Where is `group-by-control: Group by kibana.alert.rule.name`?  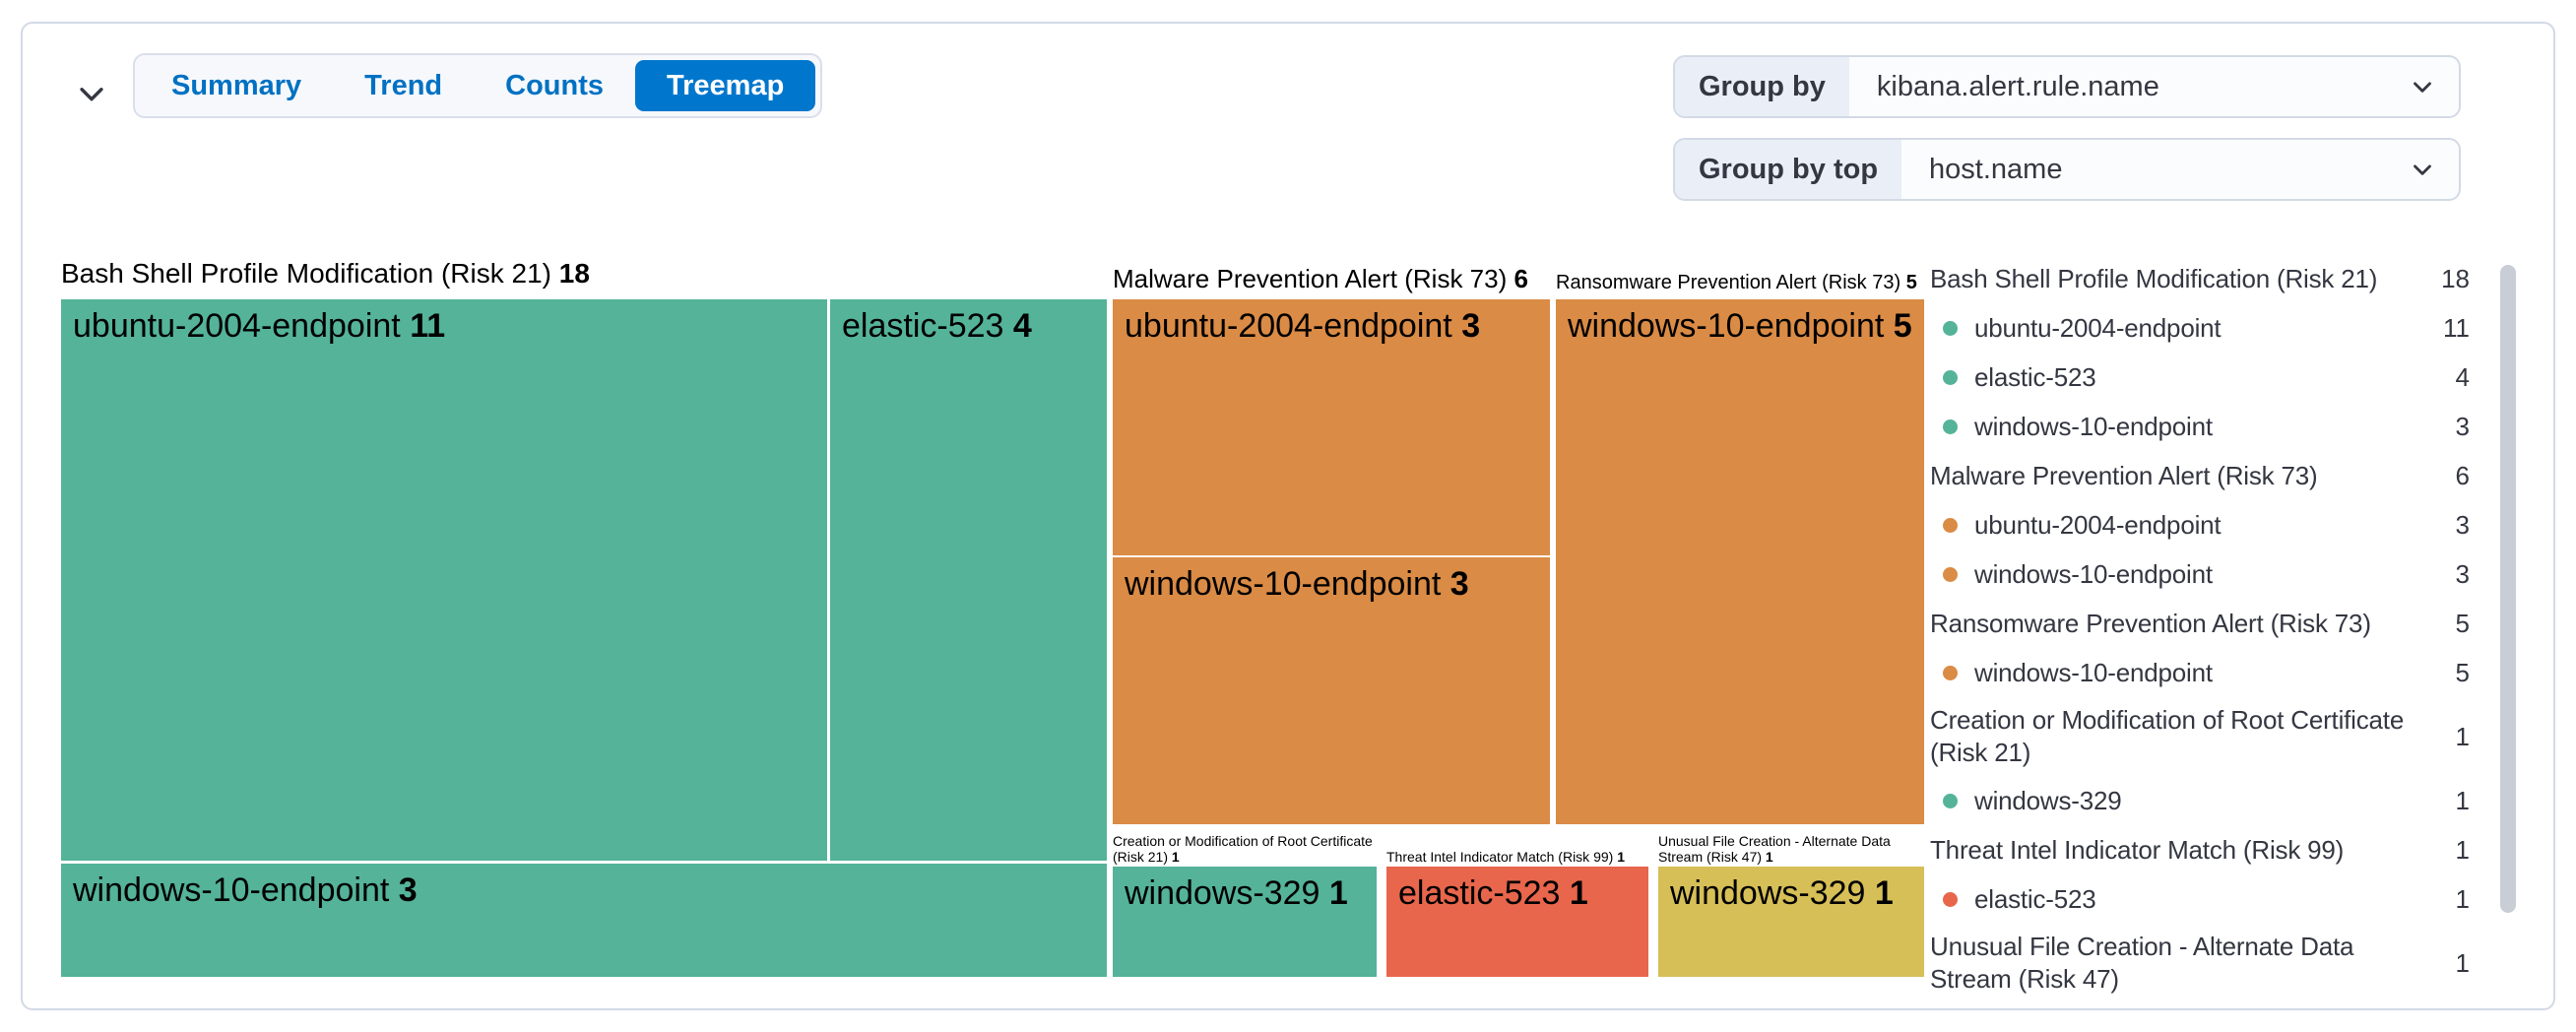 group-by-control: Group by kibana.alert.rule.name is located at coordinates (2067, 86).